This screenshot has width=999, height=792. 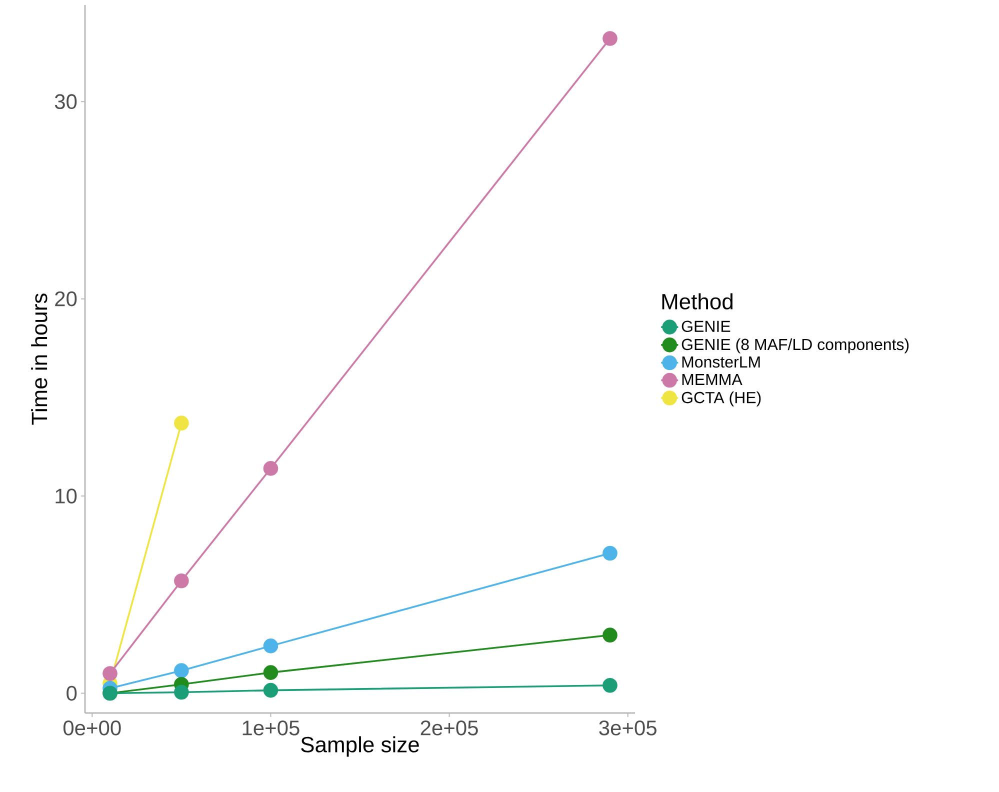 What do you see at coordinates (449, 728) in the screenshot?
I see `x-tick-label: 2e+05` at bounding box center [449, 728].